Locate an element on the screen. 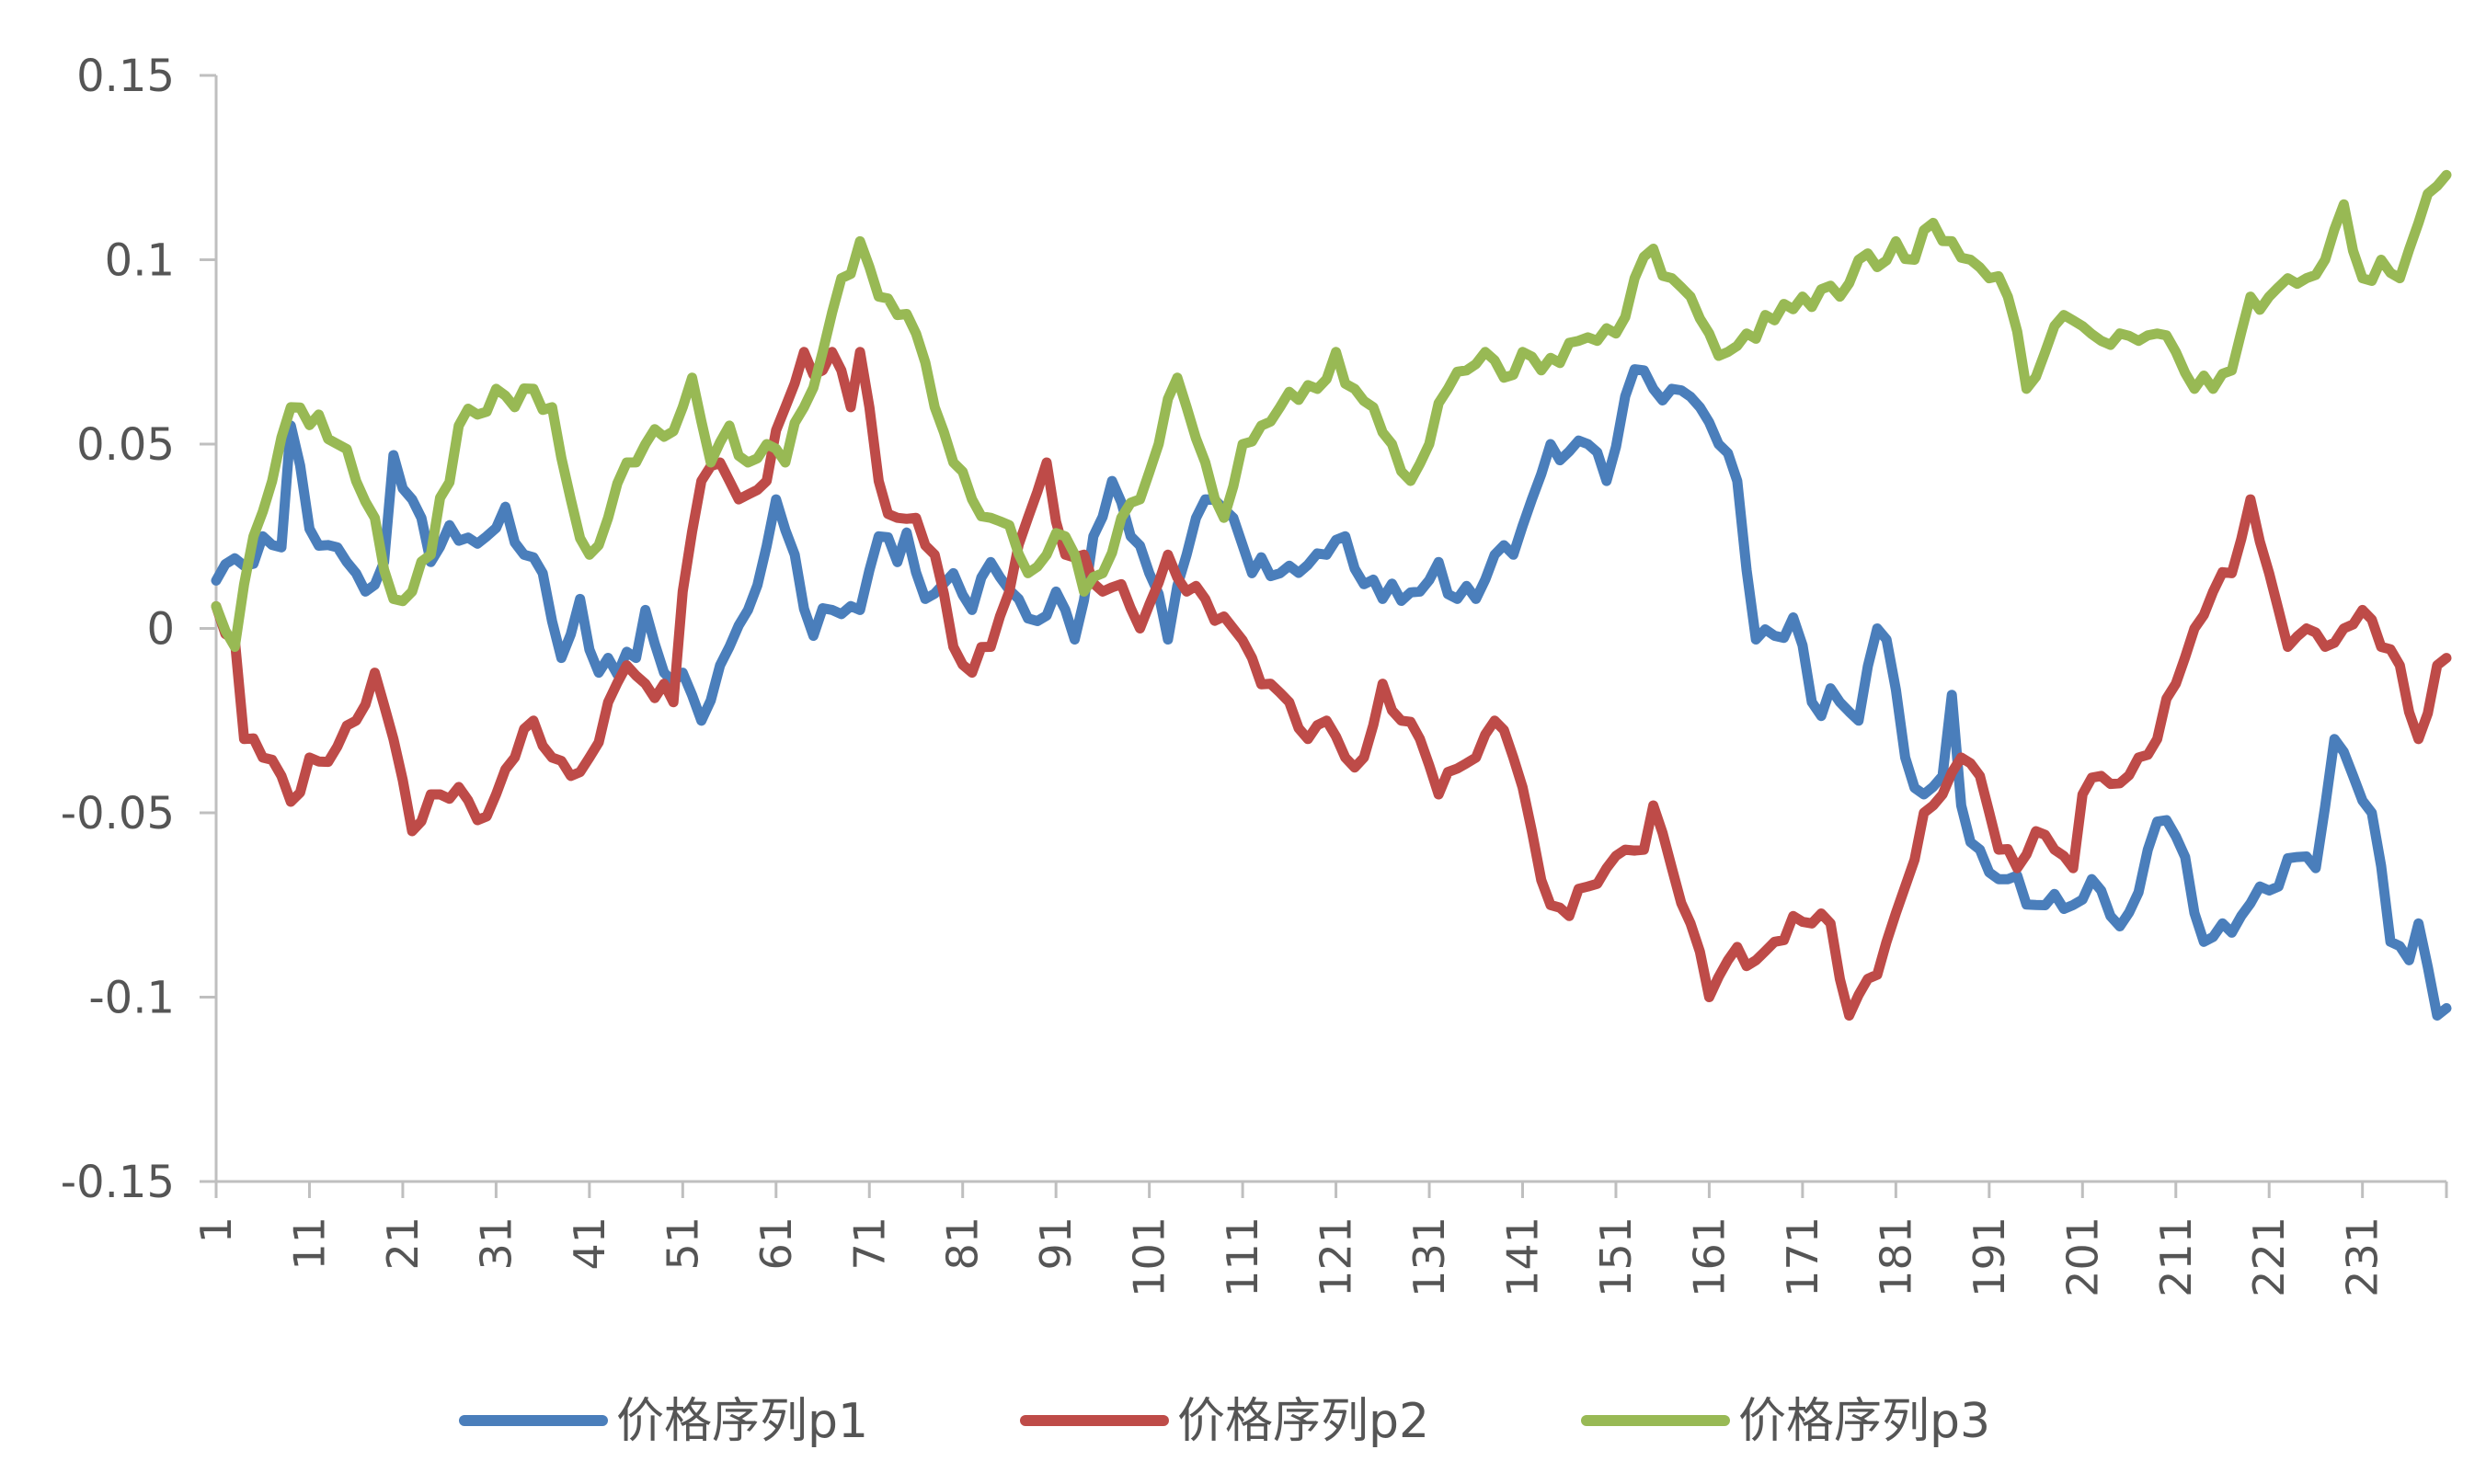  x-tick-label: 221 is located at coordinates (2269, 1256).